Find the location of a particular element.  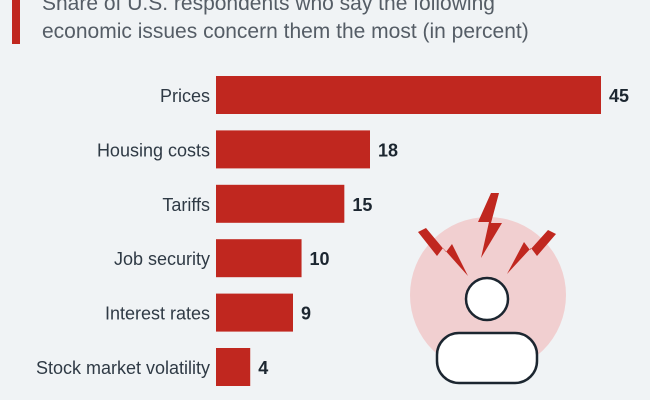

category-label: Interest rates is located at coordinates (157, 314).